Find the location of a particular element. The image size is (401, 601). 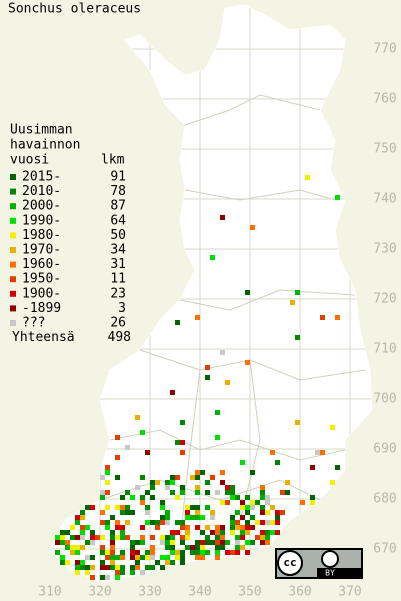

map-title: Sonchus oleraceus is located at coordinates (74, 9).